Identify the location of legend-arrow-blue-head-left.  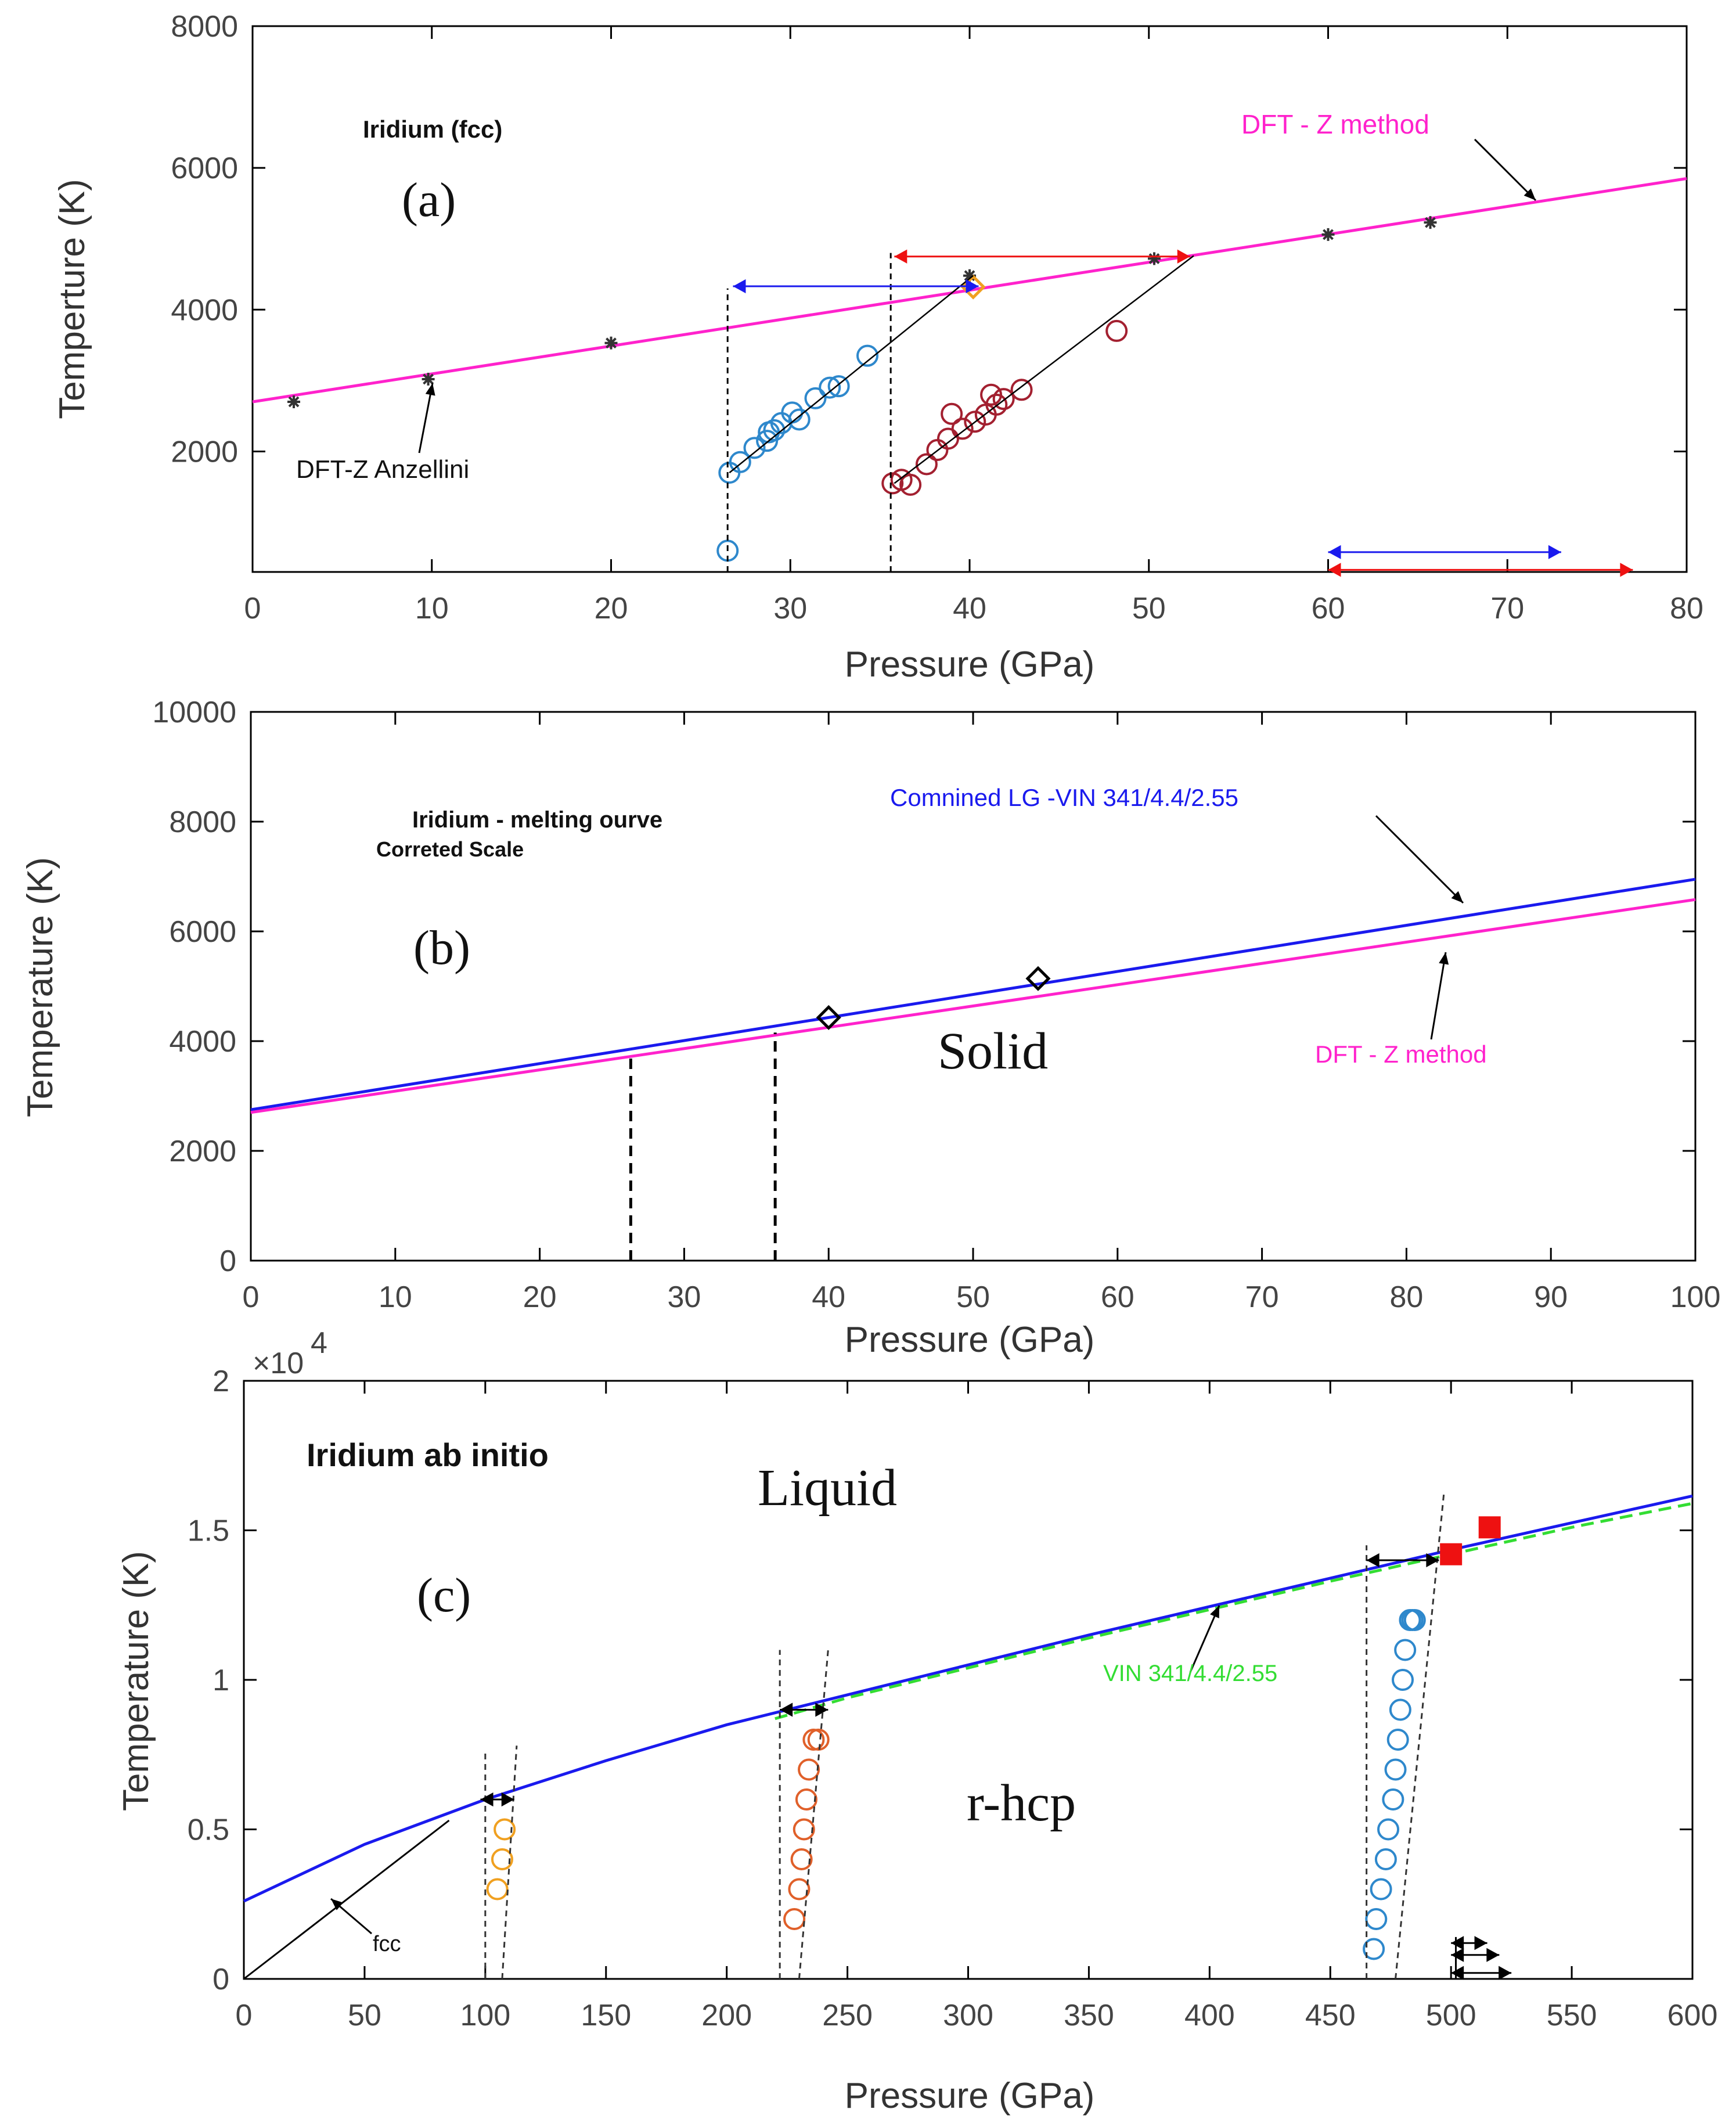
(1334, 552).